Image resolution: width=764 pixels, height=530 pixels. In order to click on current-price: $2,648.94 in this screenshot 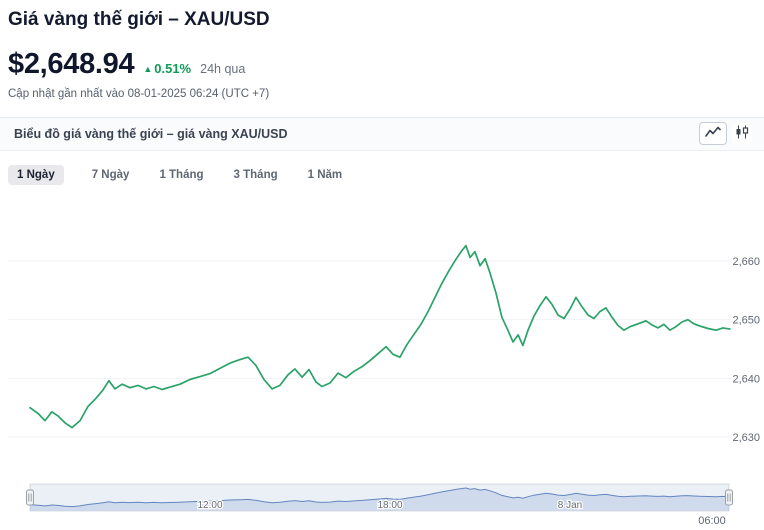, I will do `click(71, 63)`.